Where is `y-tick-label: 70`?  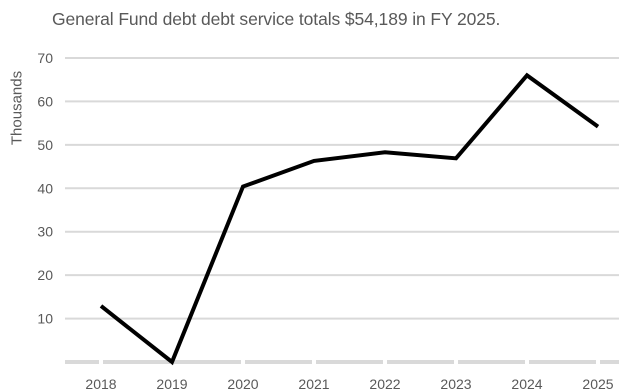 y-tick-label: 70 is located at coordinates (45, 58).